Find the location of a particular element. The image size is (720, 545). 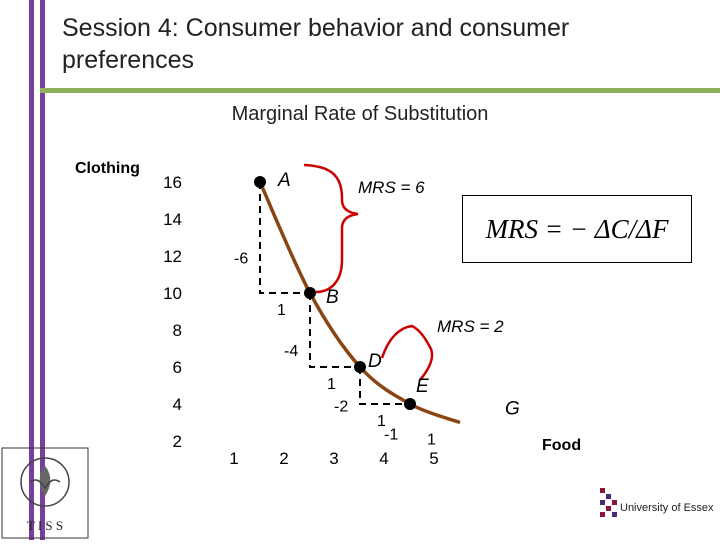

step-dx-1: 1 is located at coordinates (281, 310).